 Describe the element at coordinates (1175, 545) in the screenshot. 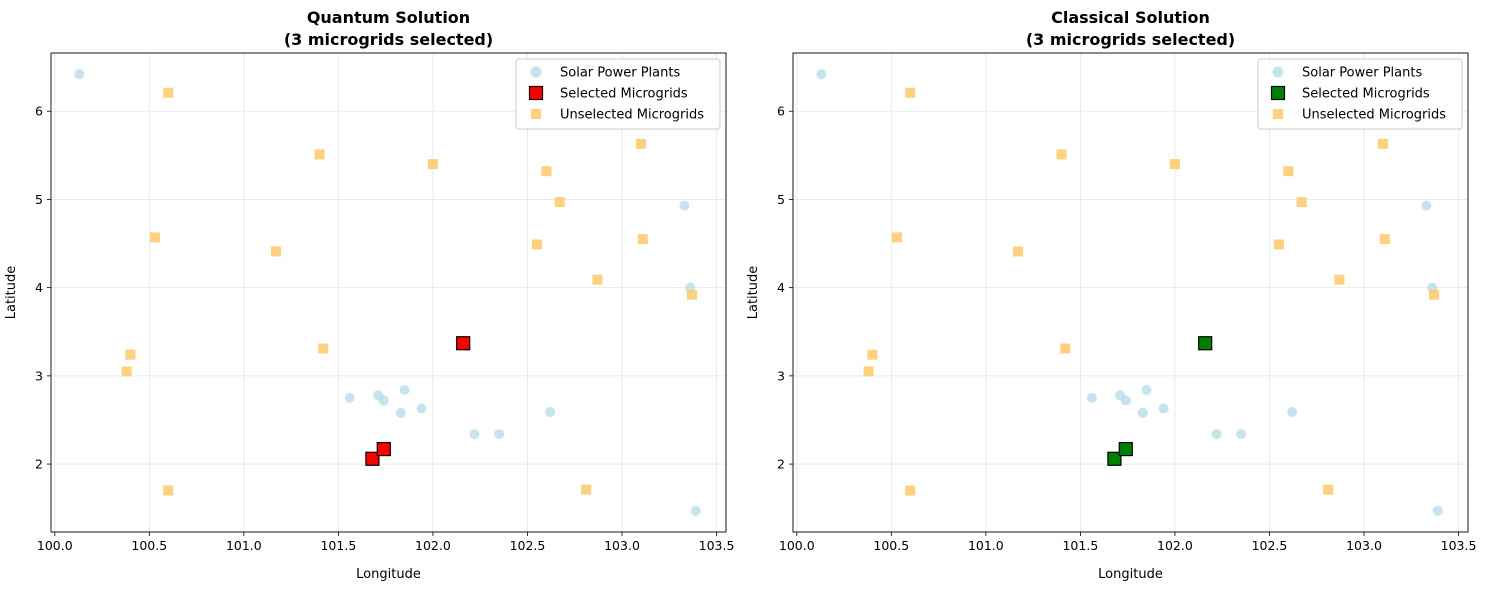

I see `x-tick-label: 102.0` at that location.